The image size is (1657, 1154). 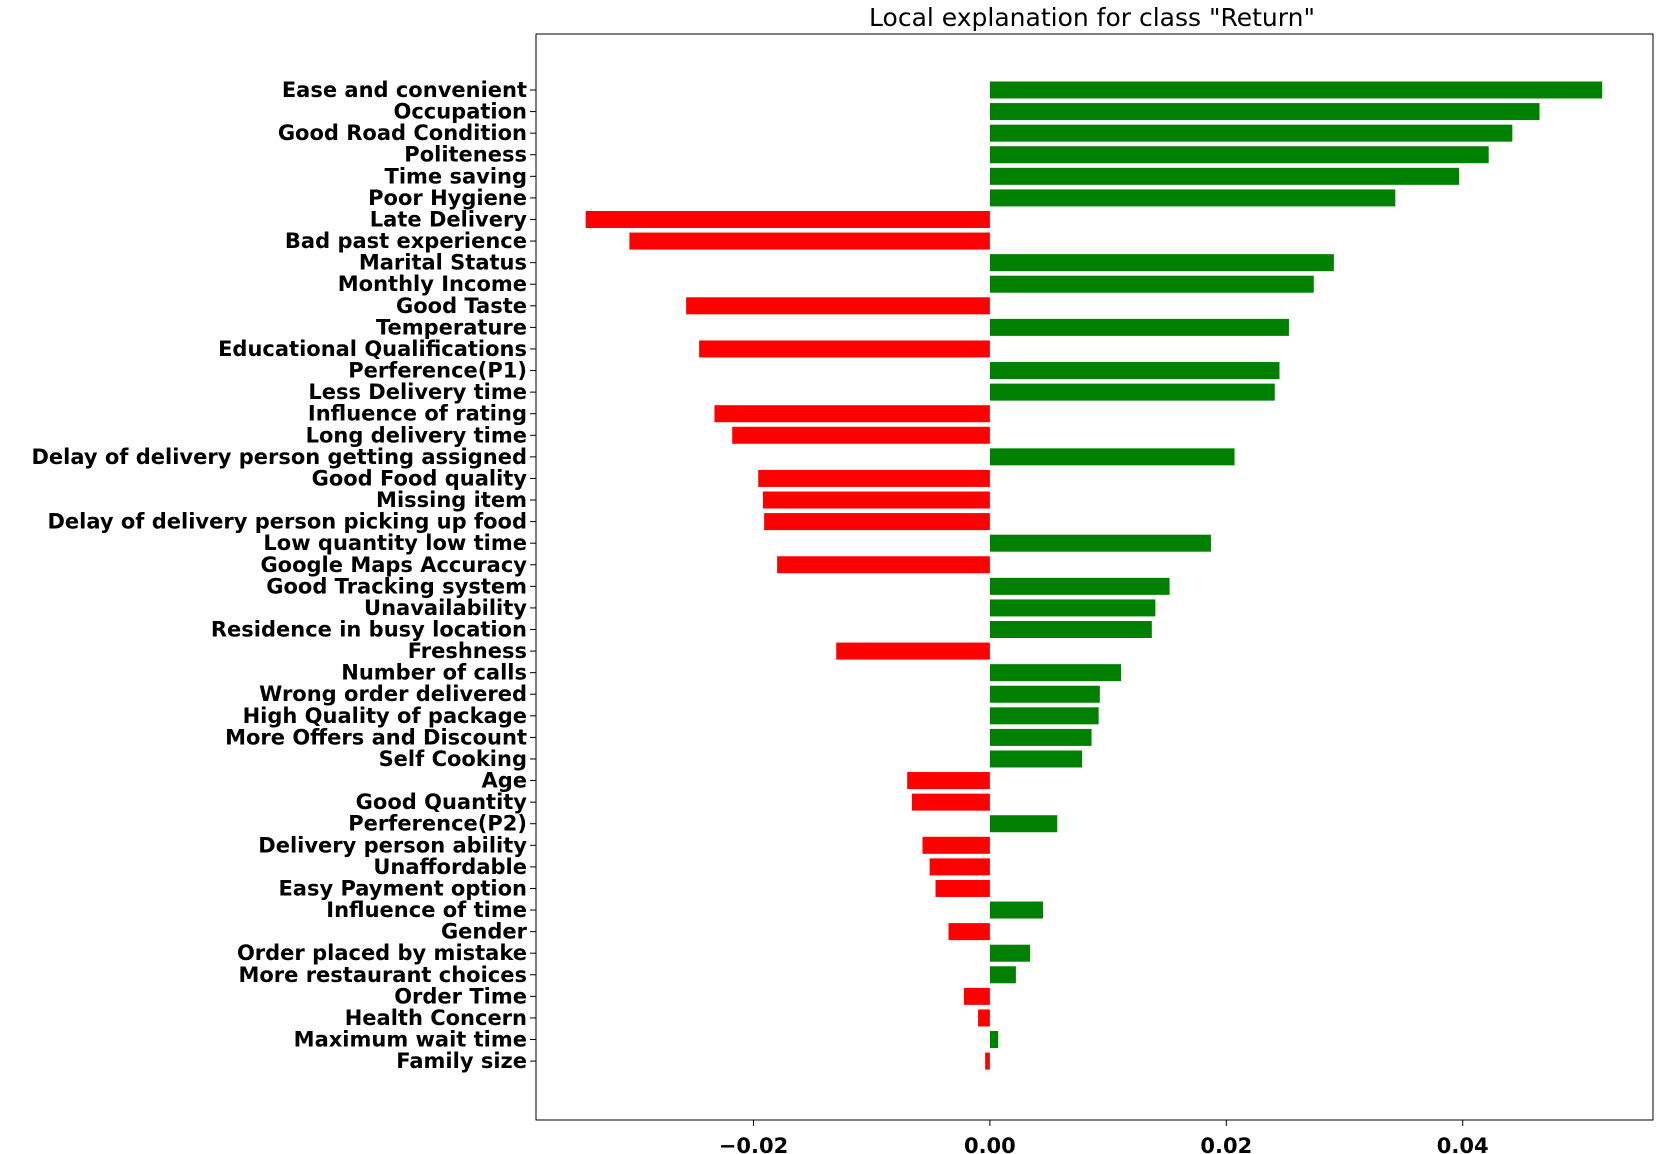 I want to click on y-tick-label: More Offers and Discount, so click(x=376, y=737).